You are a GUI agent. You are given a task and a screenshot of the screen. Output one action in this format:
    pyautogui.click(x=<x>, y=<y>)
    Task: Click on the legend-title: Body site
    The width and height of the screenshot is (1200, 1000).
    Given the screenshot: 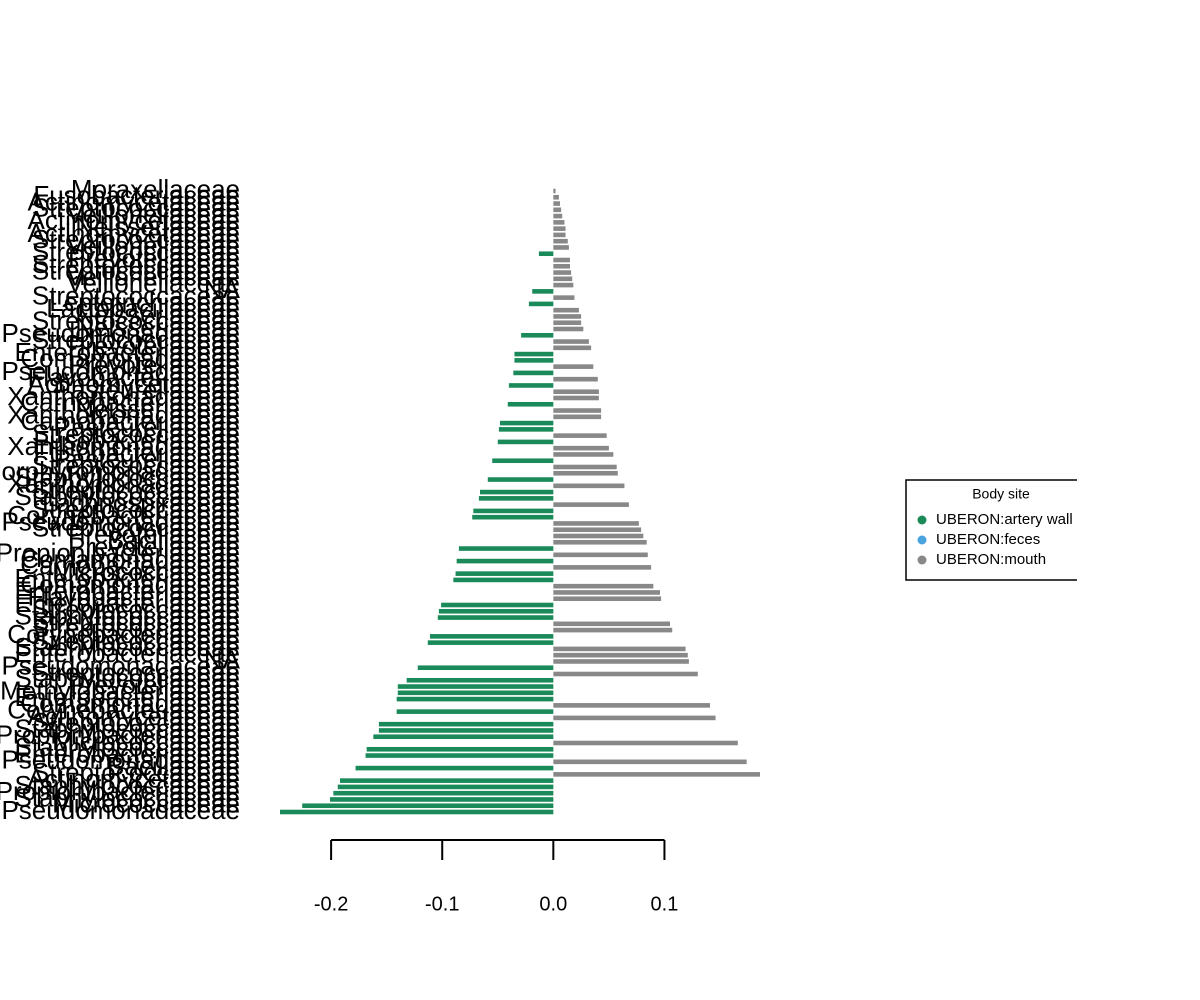 What is the action you would take?
    pyautogui.click(x=1001, y=494)
    